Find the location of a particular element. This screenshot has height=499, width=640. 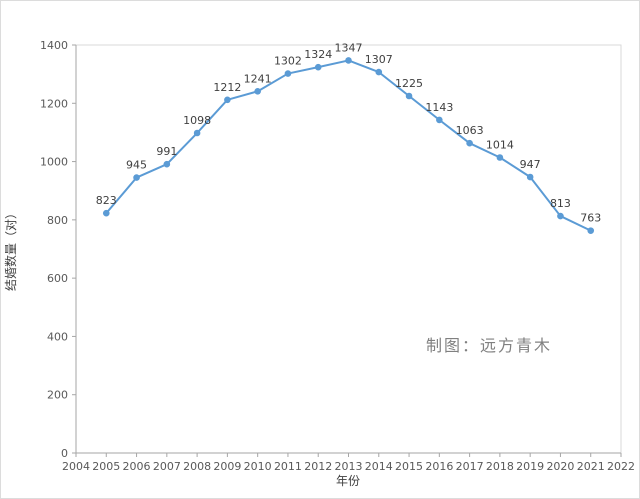

x-axis-title: 年份 is located at coordinates (348, 481).